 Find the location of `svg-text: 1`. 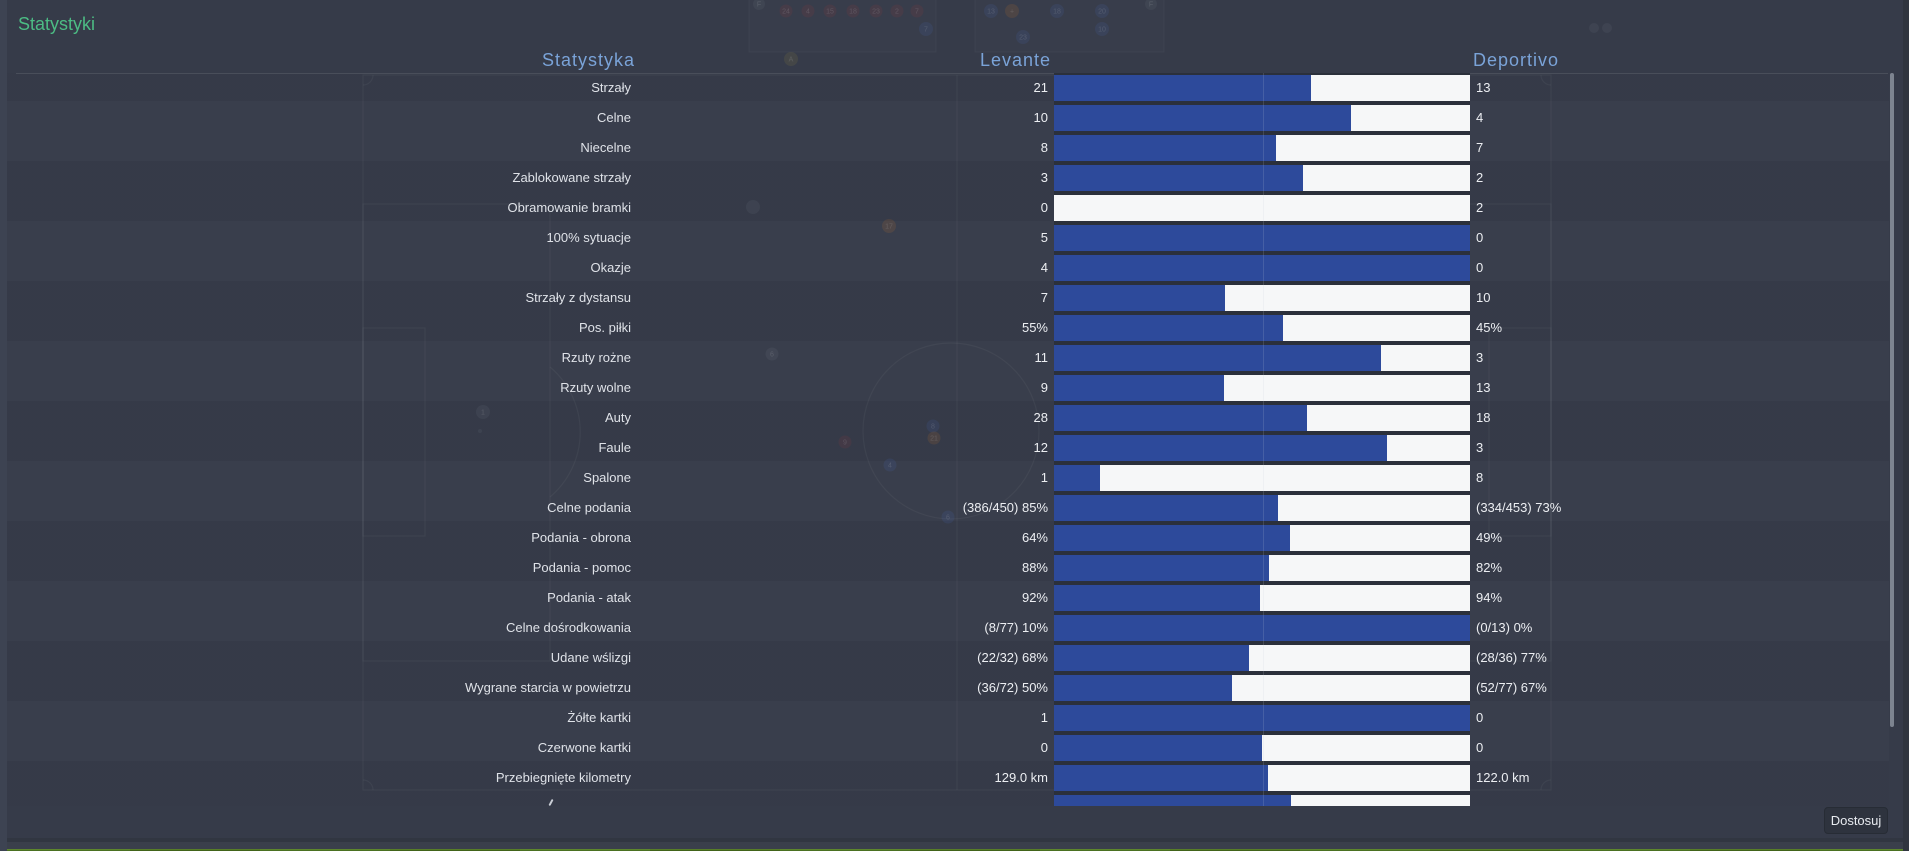

svg-text: 1 is located at coordinates (483, 413).